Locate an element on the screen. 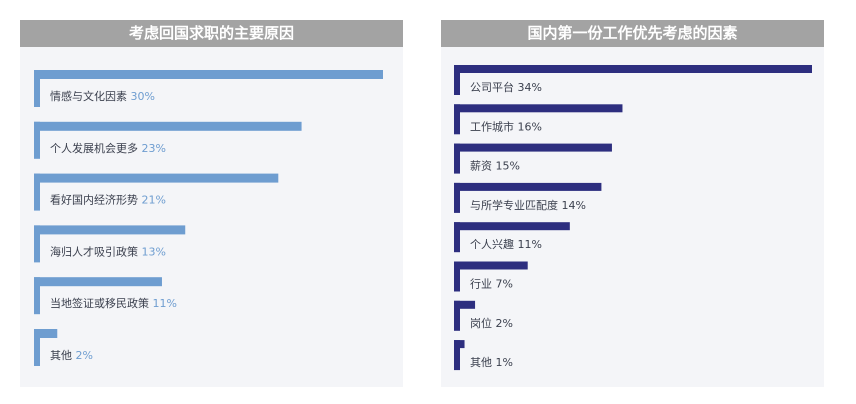  bar-label-6: 行业 7% is located at coordinates (491, 284).